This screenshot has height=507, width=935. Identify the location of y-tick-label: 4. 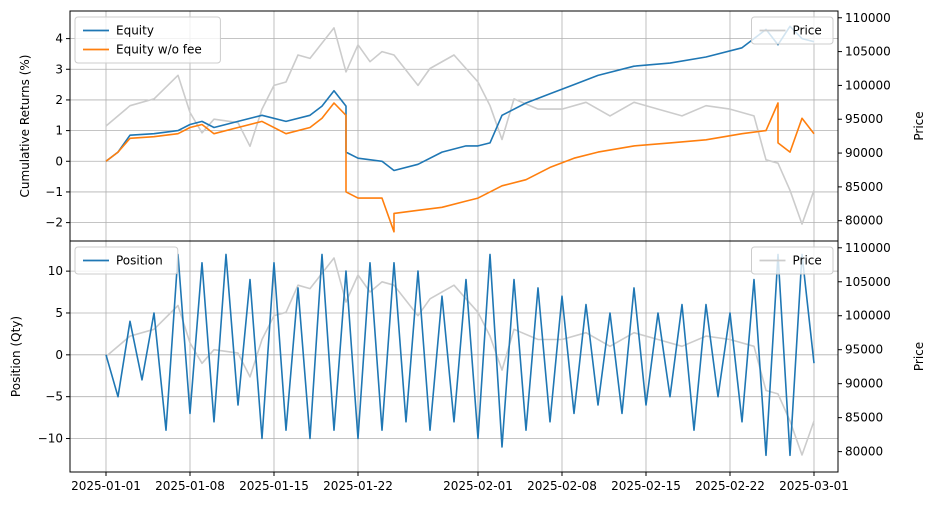
(59, 39).